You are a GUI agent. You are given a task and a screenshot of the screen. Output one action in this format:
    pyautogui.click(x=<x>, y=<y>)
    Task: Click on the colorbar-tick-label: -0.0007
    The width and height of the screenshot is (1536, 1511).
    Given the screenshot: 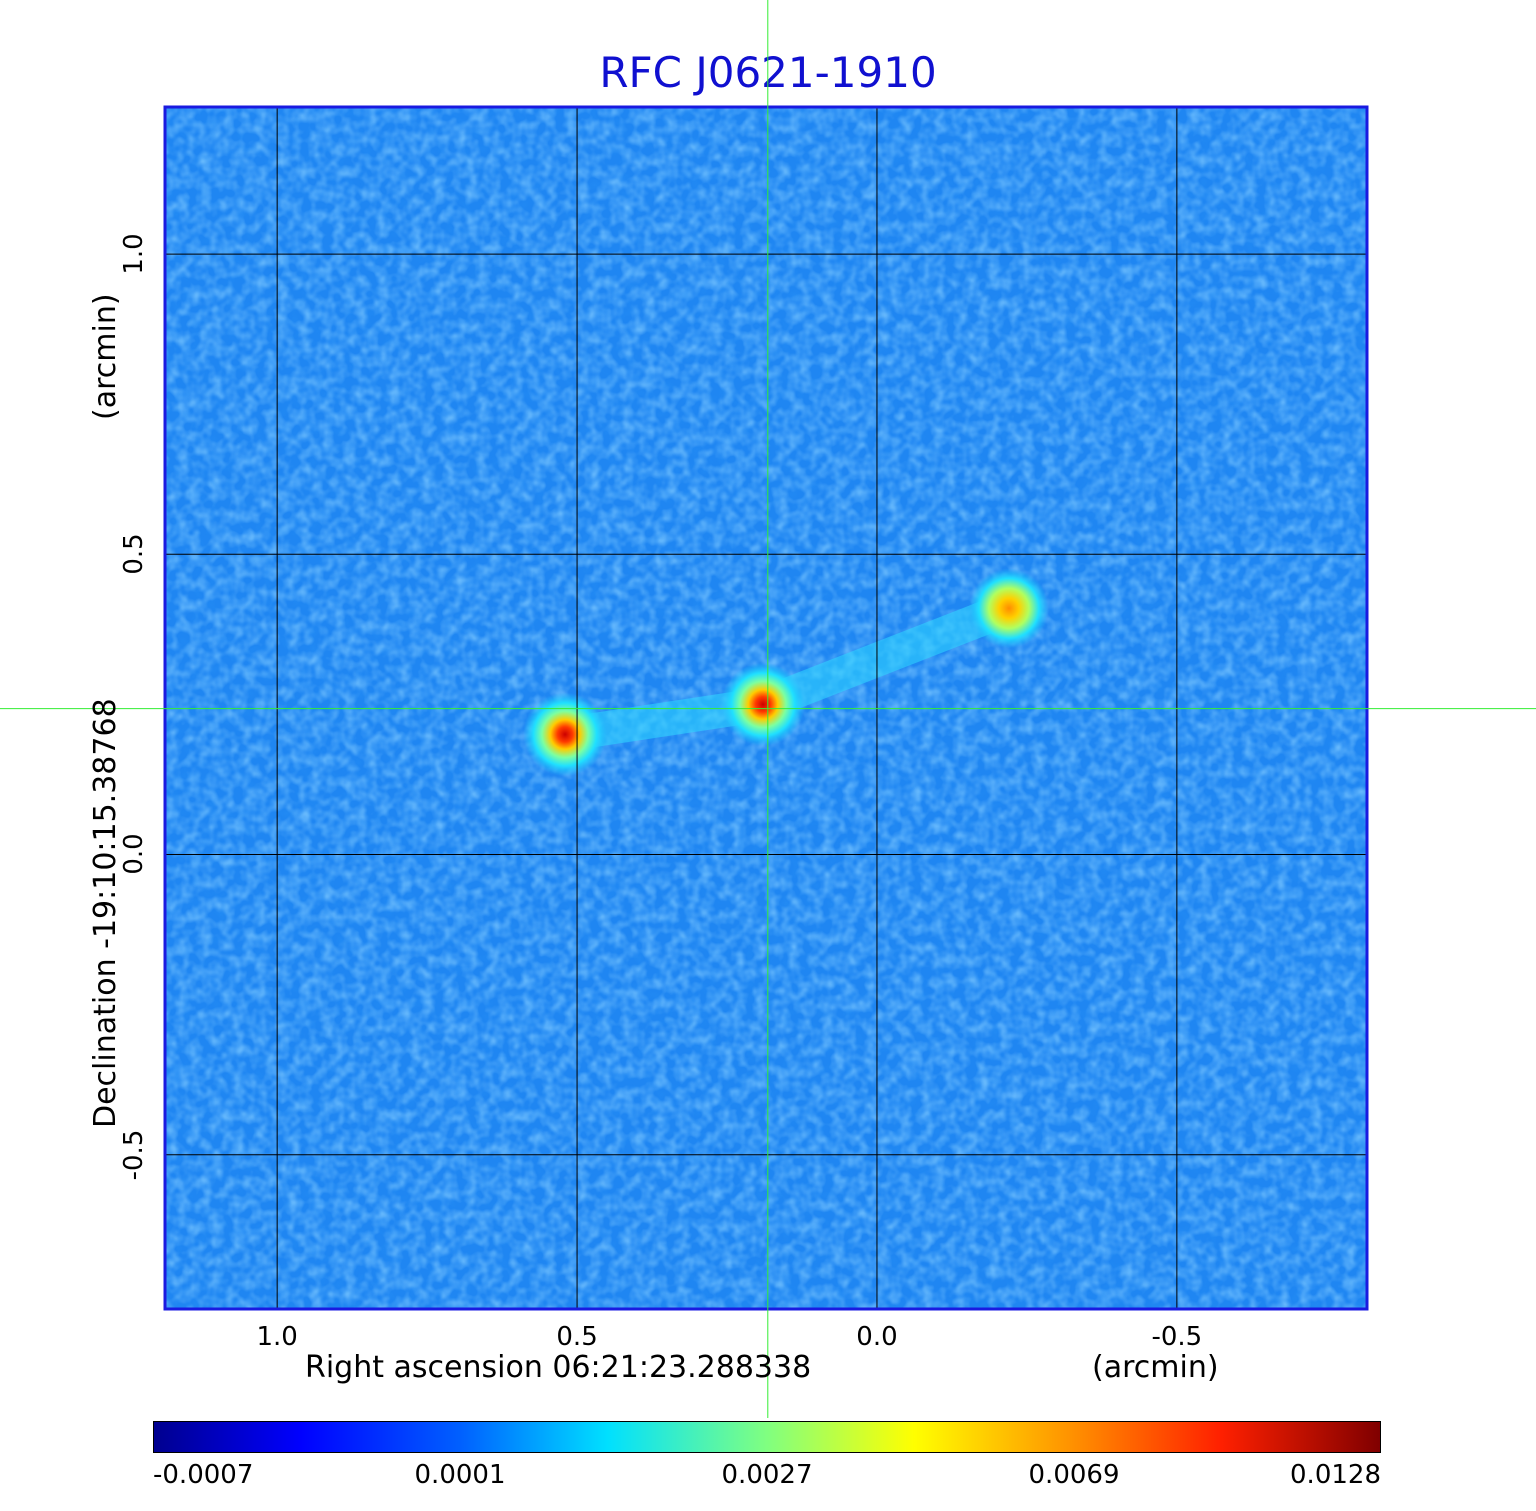 What is the action you would take?
    pyautogui.click(x=203, y=1475)
    